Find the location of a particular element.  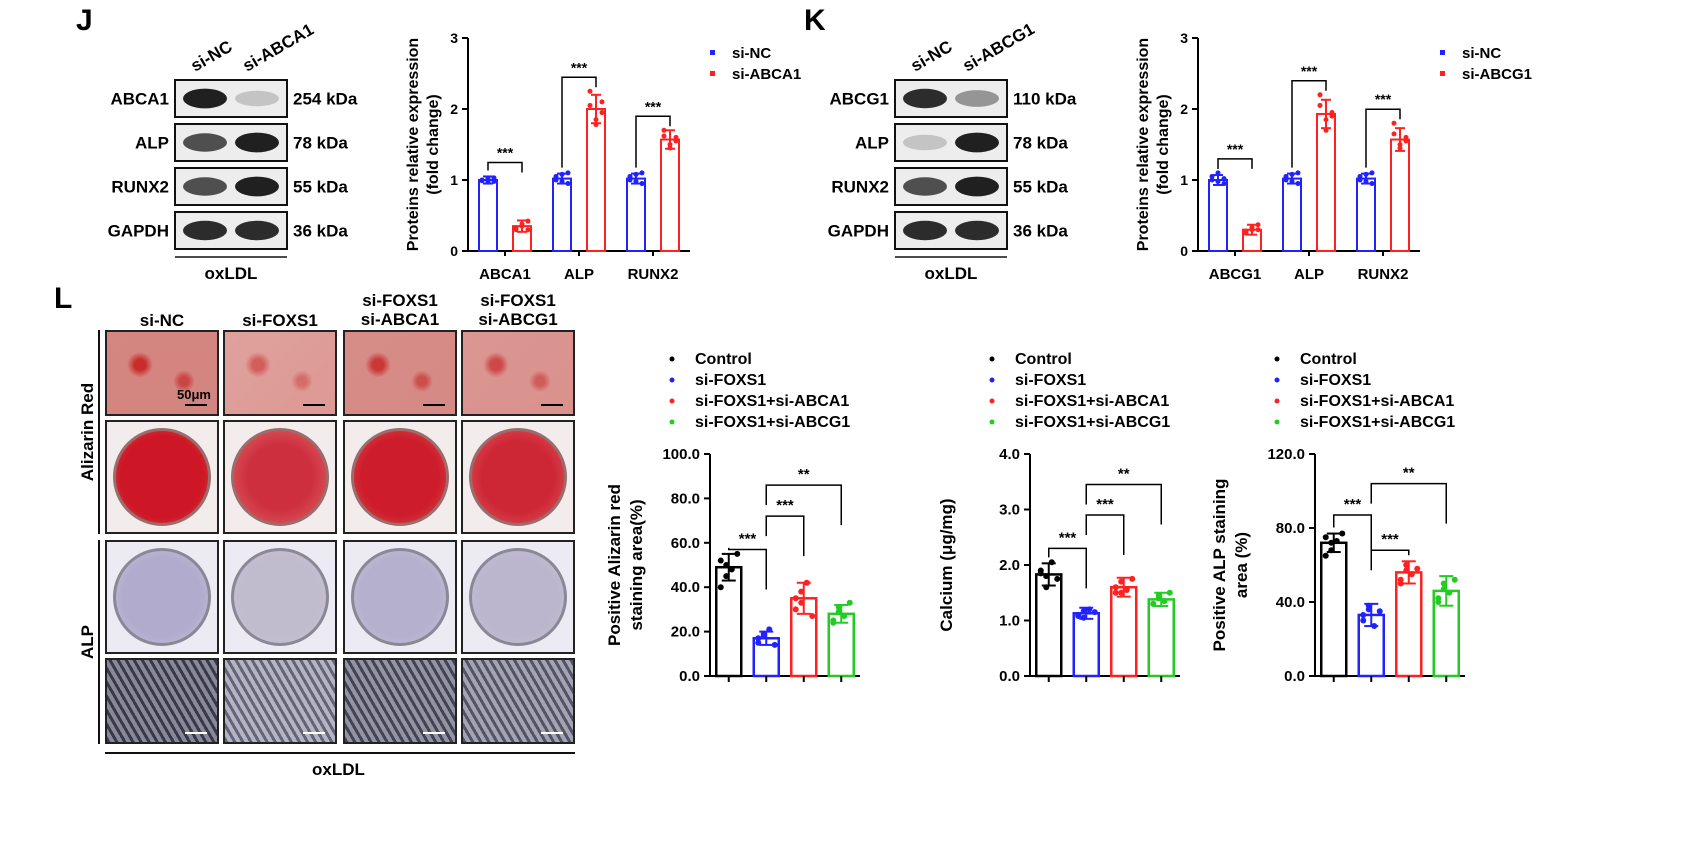

k-kda-label-abcg1: 110 kDa is located at coordinates (1045, 99).